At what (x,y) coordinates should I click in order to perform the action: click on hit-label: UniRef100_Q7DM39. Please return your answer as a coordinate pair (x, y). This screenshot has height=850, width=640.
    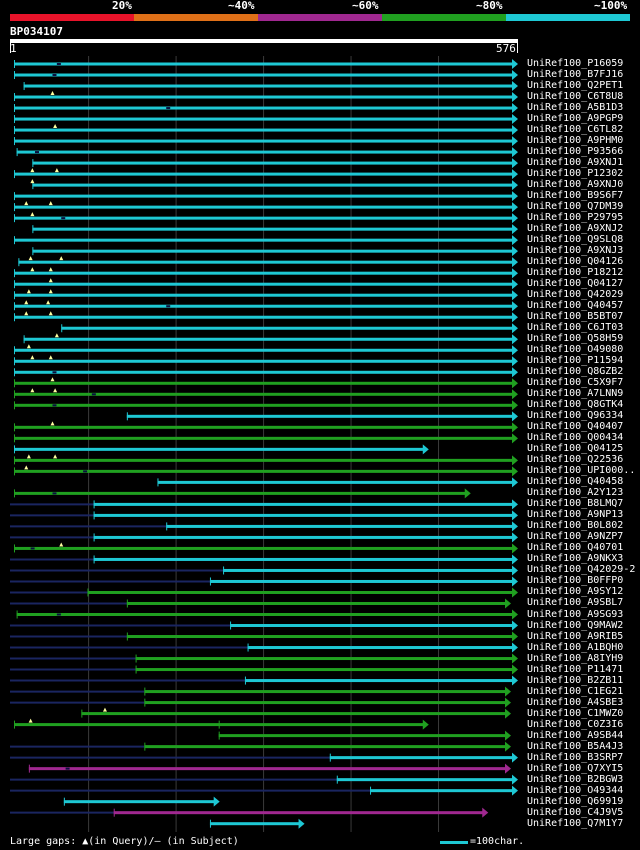
    Looking at the image, I should click on (575, 207).